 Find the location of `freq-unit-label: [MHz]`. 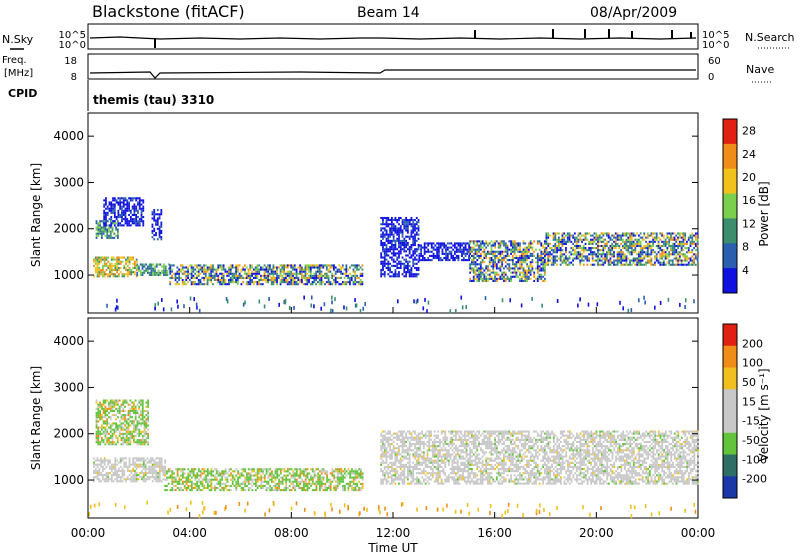

freq-unit-label: [MHz] is located at coordinates (18, 73).